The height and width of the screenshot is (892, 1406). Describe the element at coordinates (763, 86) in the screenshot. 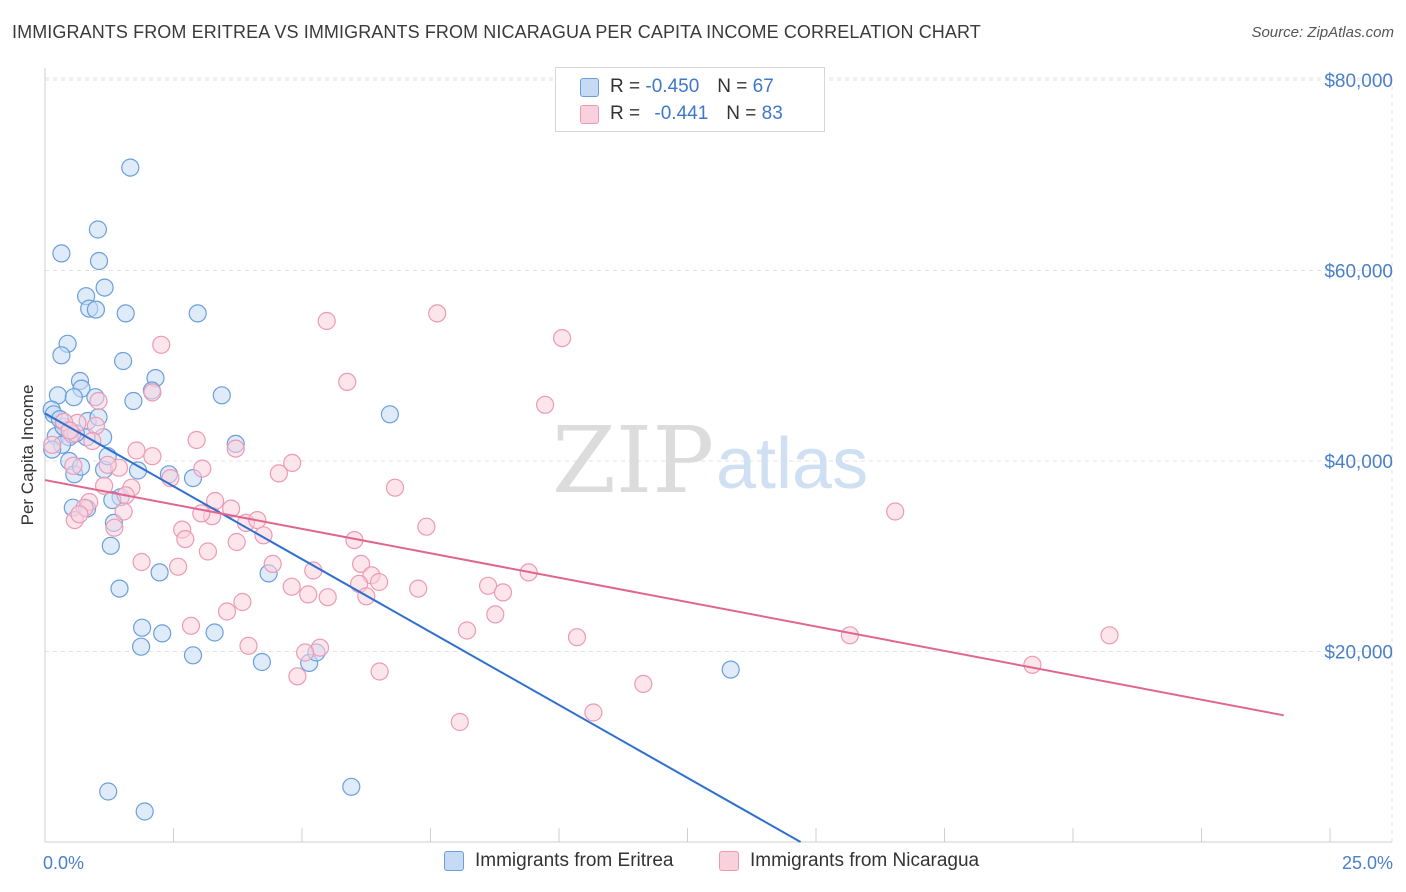

I see `eritrea-n-value: 67` at that location.